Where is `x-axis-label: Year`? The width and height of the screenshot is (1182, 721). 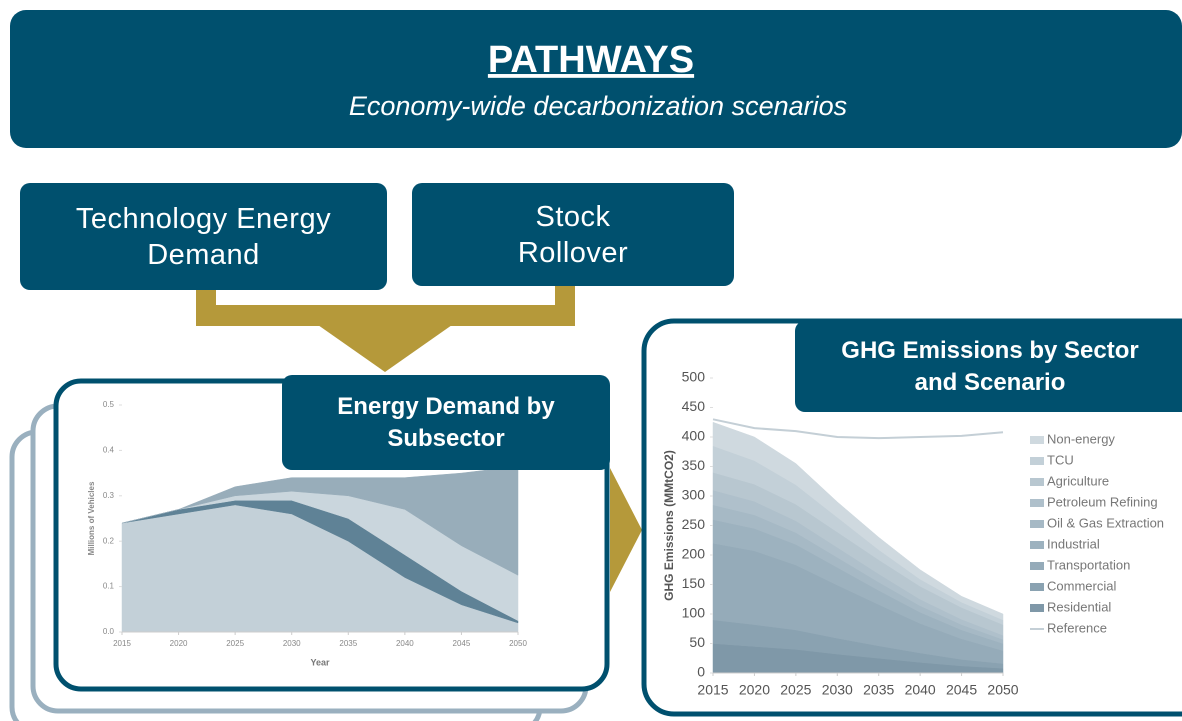 x-axis-label: Year is located at coordinates (320, 662).